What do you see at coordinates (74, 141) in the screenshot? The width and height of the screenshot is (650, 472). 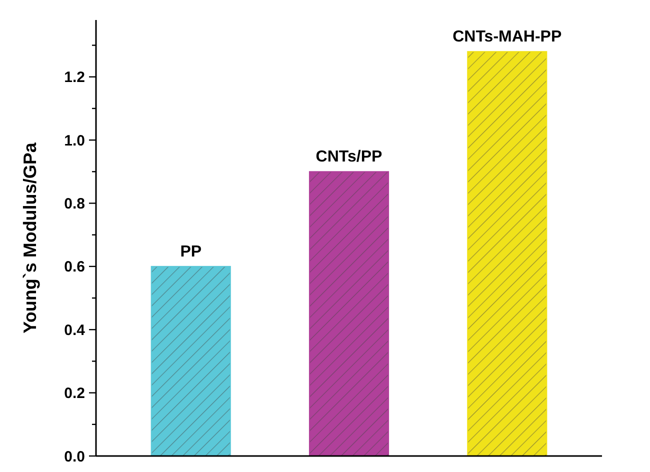 I see `y-tick-label: 1.0` at bounding box center [74, 141].